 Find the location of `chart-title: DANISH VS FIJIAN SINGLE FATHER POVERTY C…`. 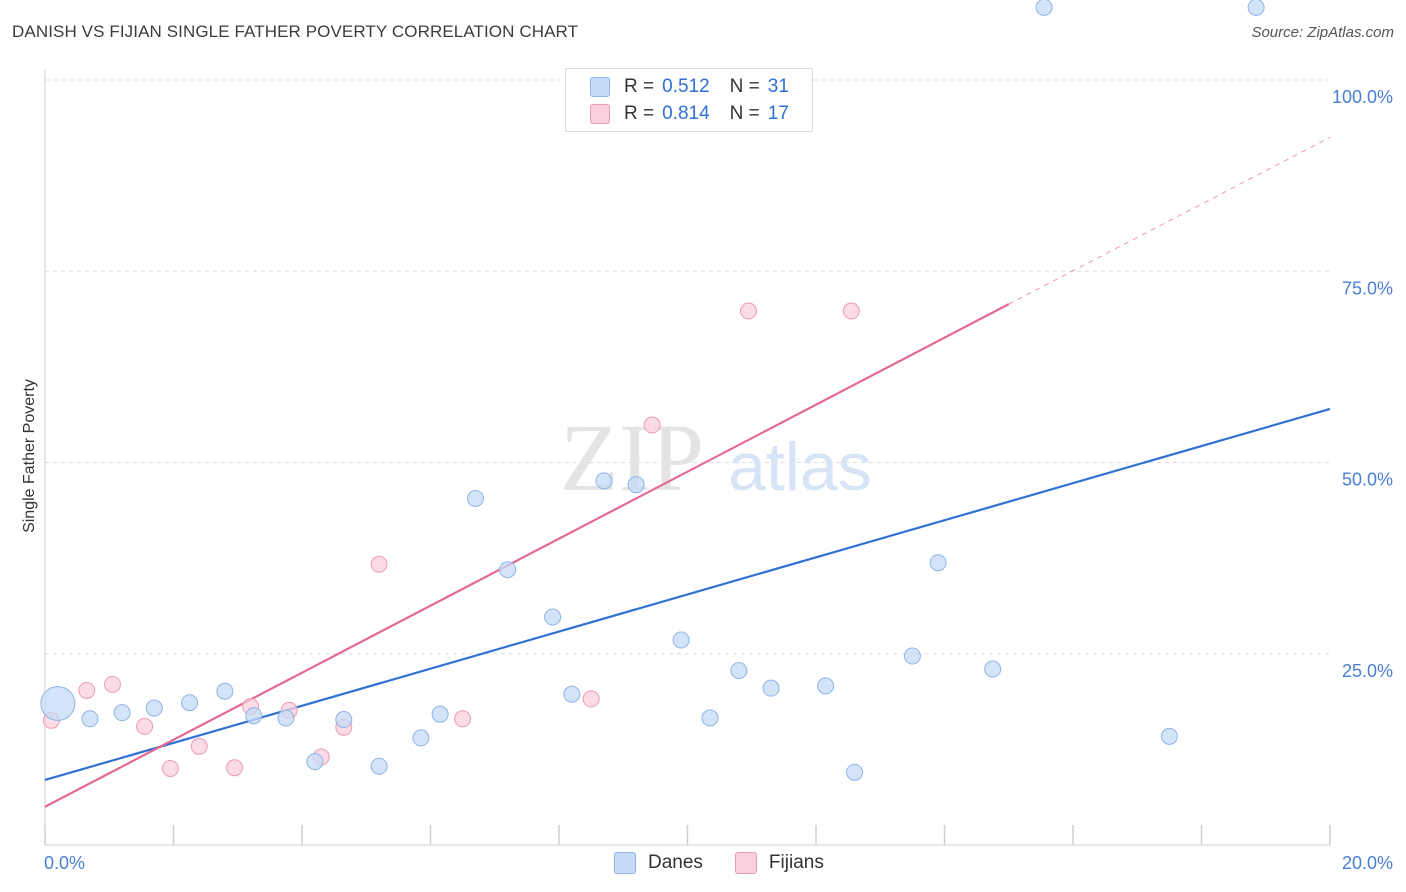

chart-title: DANISH VS FIJIAN SINGLE FATHER POVERTY C… is located at coordinates (295, 31).